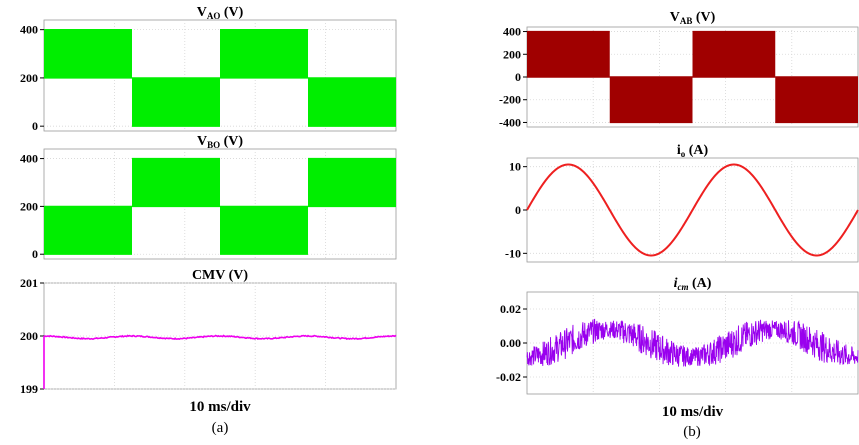 The image size is (859, 445). I want to click on title-subscript: BO, so click(213, 145).